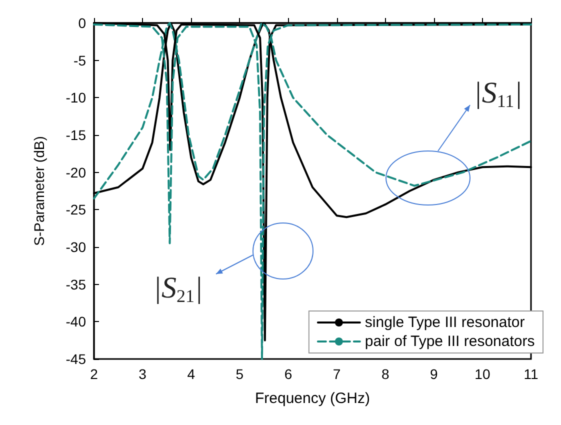 The height and width of the screenshot is (425, 561). Describe the element at coordinates (76, 247) in the screenshot. I see `y-tick-label: -30` at that location.